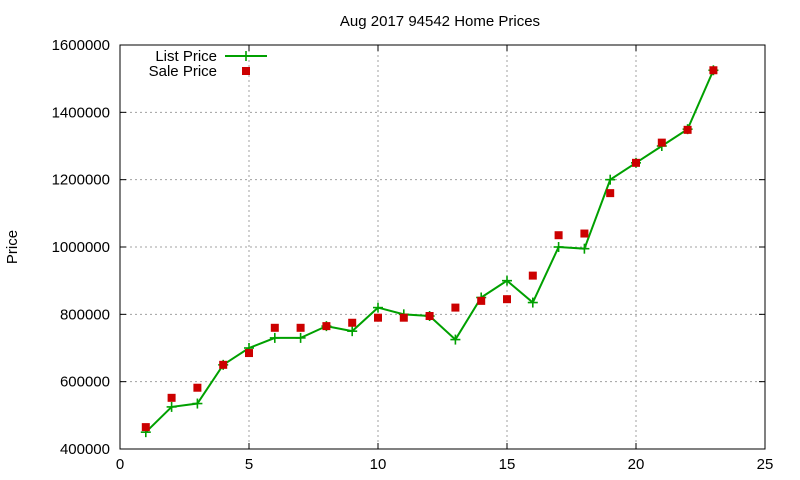 The width and height of the screenshot is (800, 480). Describe the element at coordinates (440, 21) in the screenshot. I see `chart-title: Aug 2017 94542 Home Prices` at that location.